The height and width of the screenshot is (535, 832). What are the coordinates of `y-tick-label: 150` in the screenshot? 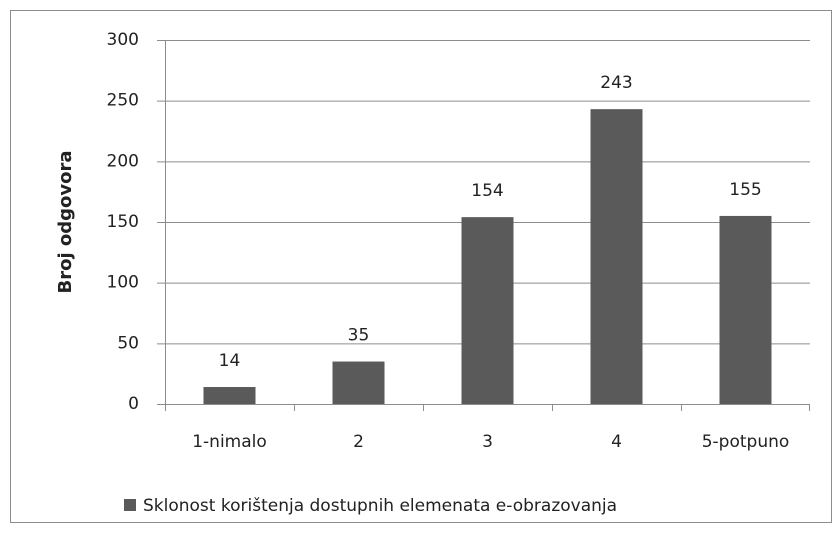 It's located at (123, 222).